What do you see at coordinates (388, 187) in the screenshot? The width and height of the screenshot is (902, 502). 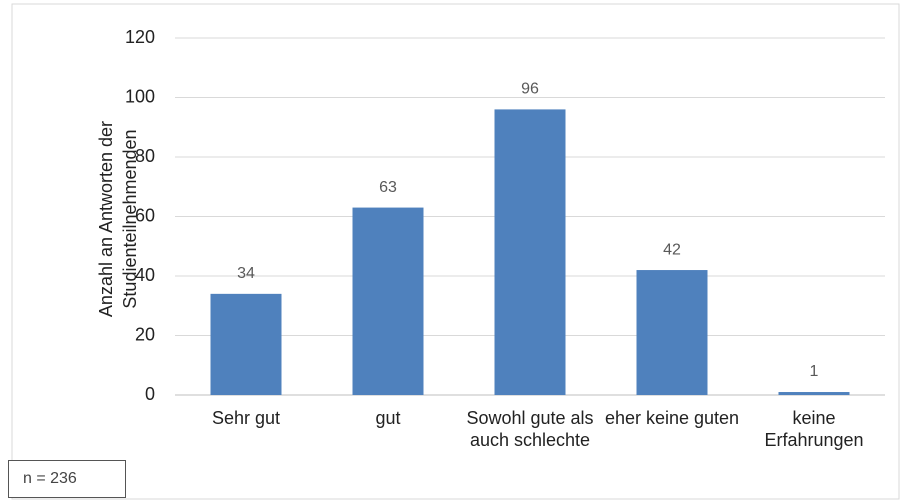 I see `data-label: 63` at bounding box center [388, 187].